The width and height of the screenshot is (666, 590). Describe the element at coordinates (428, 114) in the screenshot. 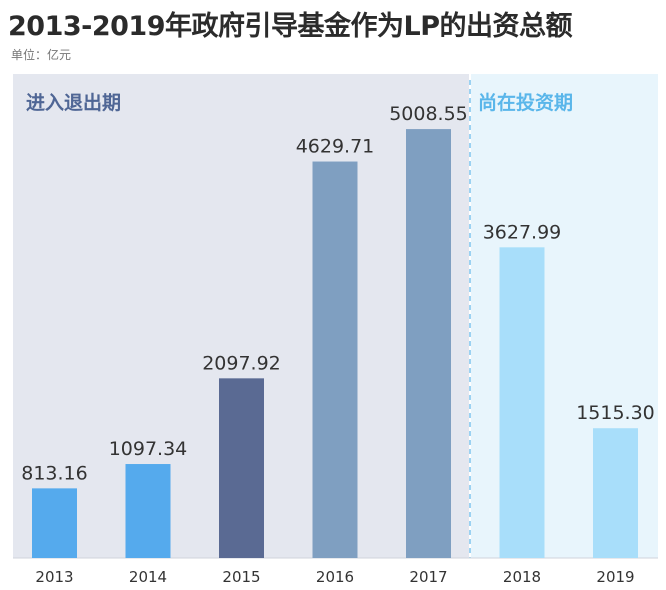

I see `value-label-2017: 5008.55` at that location.